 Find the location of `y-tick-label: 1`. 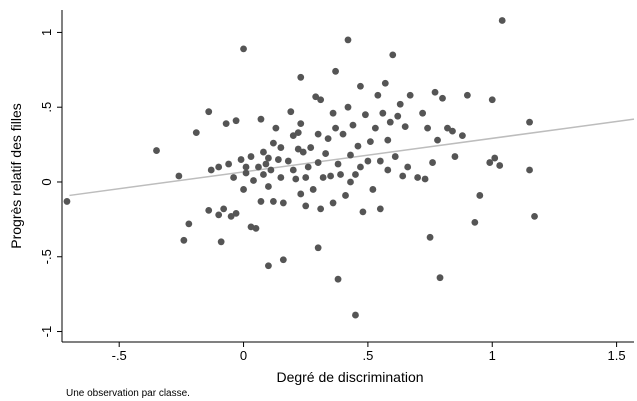

y-tick-label: 1 is located at coordinates (46, 32).